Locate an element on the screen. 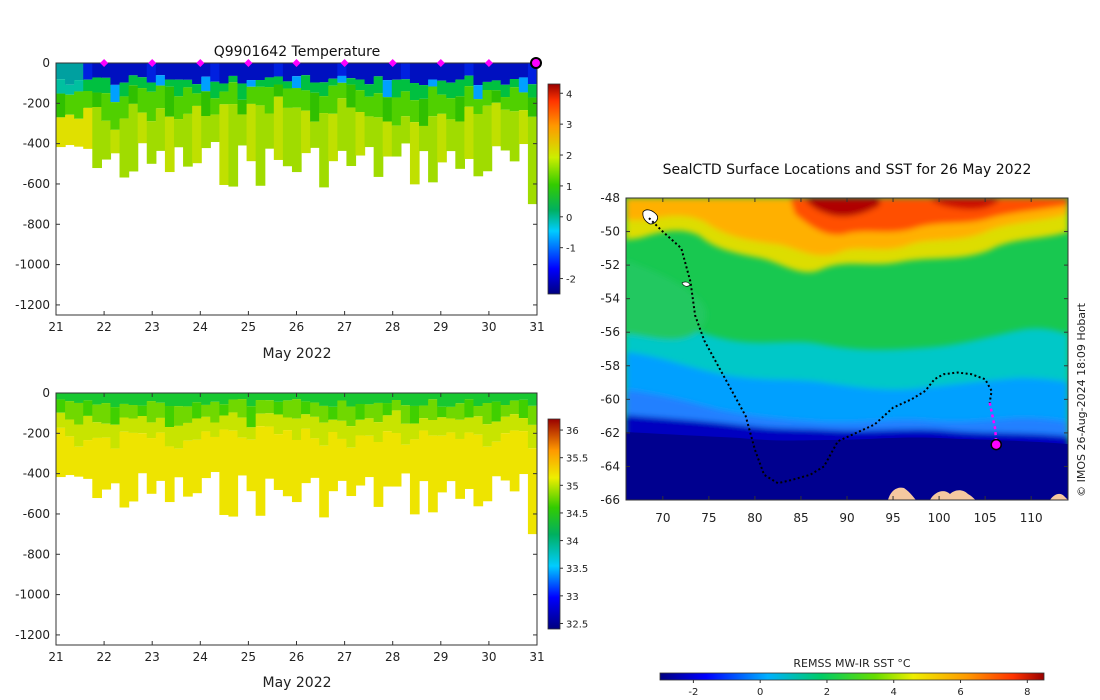  x-tick-label: 28 is located at coordinates (392, 327).